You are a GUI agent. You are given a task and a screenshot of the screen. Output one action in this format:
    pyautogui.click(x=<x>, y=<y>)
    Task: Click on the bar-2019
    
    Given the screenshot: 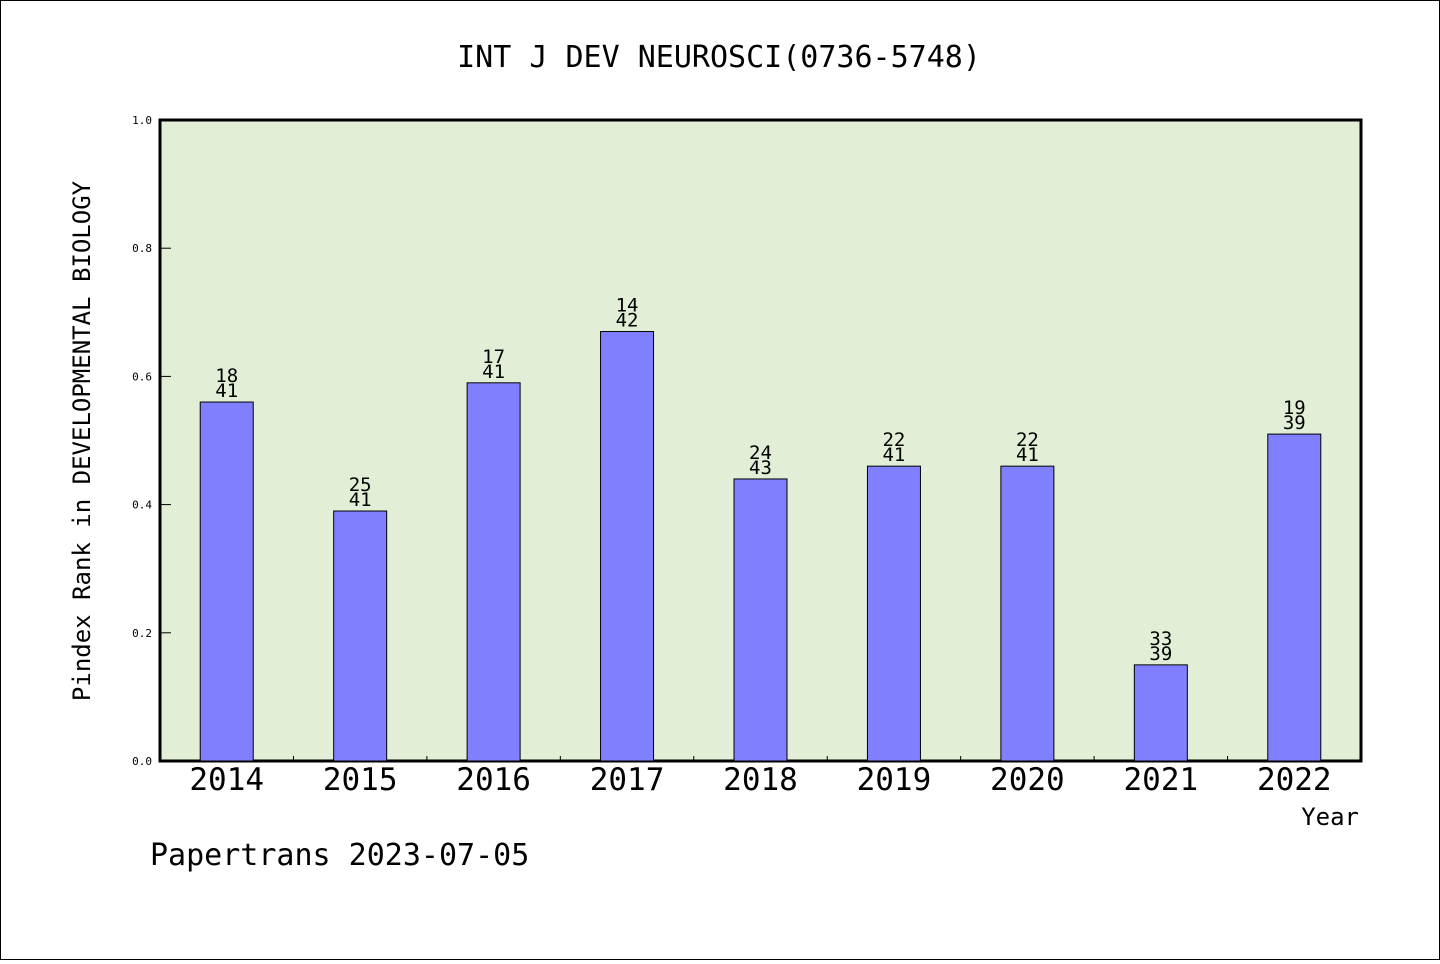 What is the action you would take?
    pyautogui.click(x=893, y=613)
    